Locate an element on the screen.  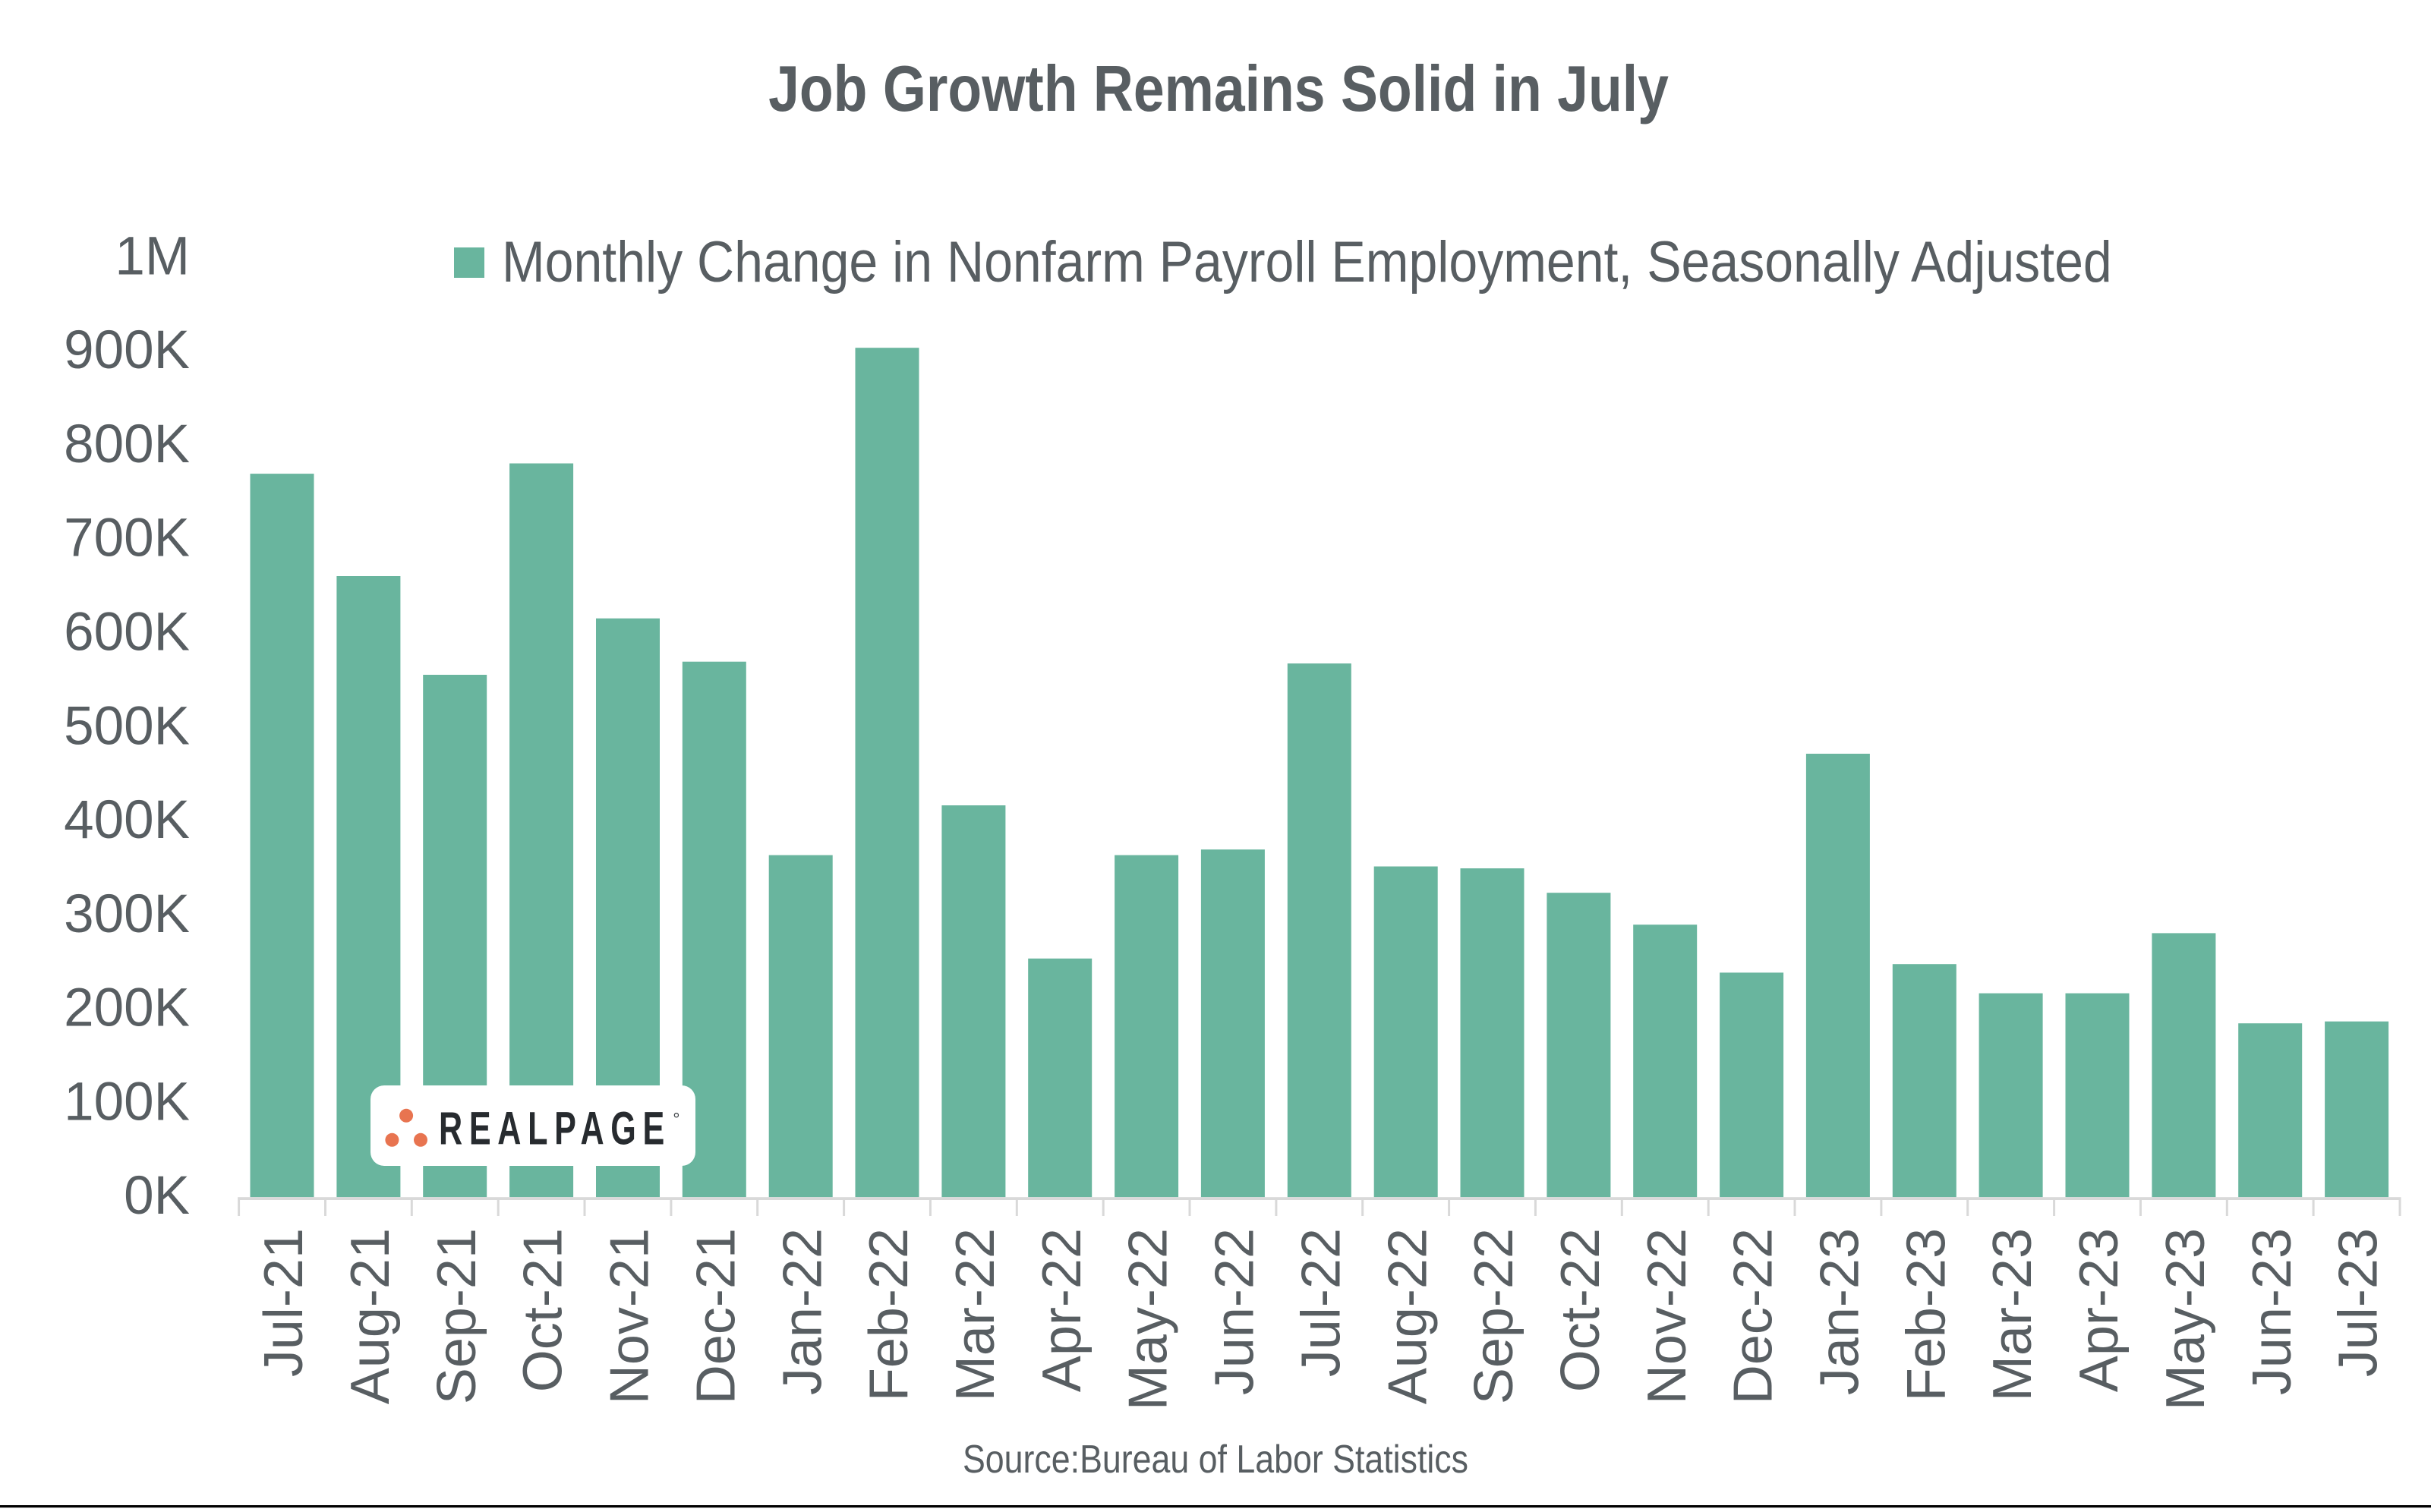
svg-text: Jul-22 is located at coordinates (1321, 1302).